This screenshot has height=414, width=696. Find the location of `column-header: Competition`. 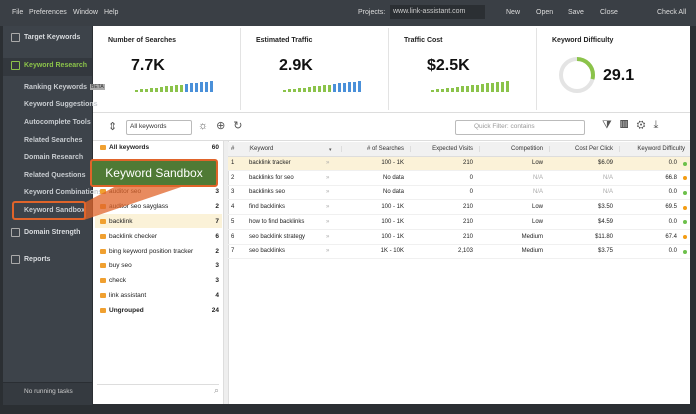

column-header: Competition is located at coordinates (511, 149).